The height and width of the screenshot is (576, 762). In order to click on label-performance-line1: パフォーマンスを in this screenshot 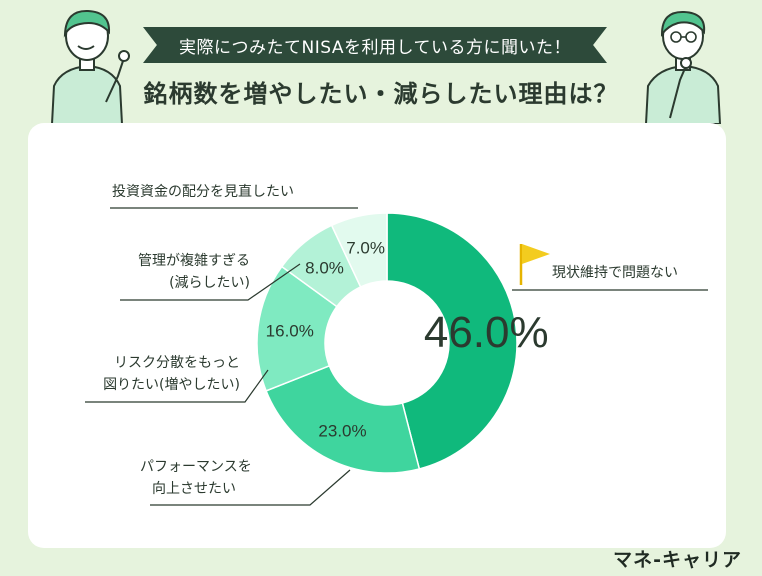, I will do `click(196, 467)`.